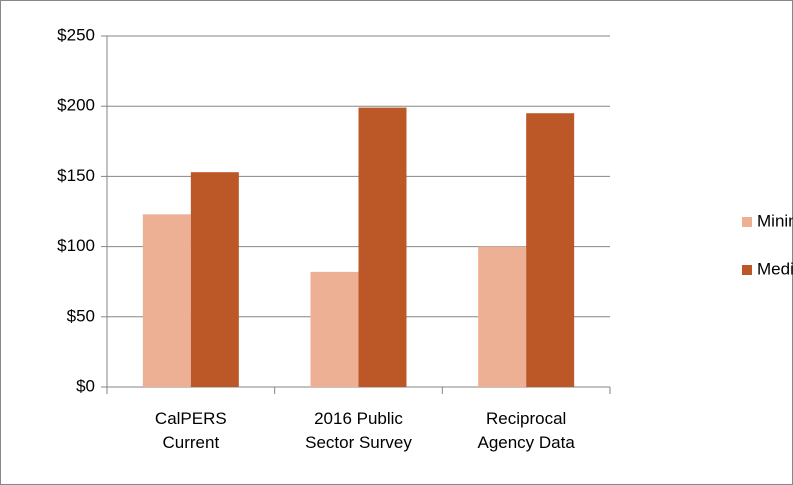 Image resolution: width=793 pixels, height=485 pixels. I want to click on y-tick-label: $200, so click(76, 105).